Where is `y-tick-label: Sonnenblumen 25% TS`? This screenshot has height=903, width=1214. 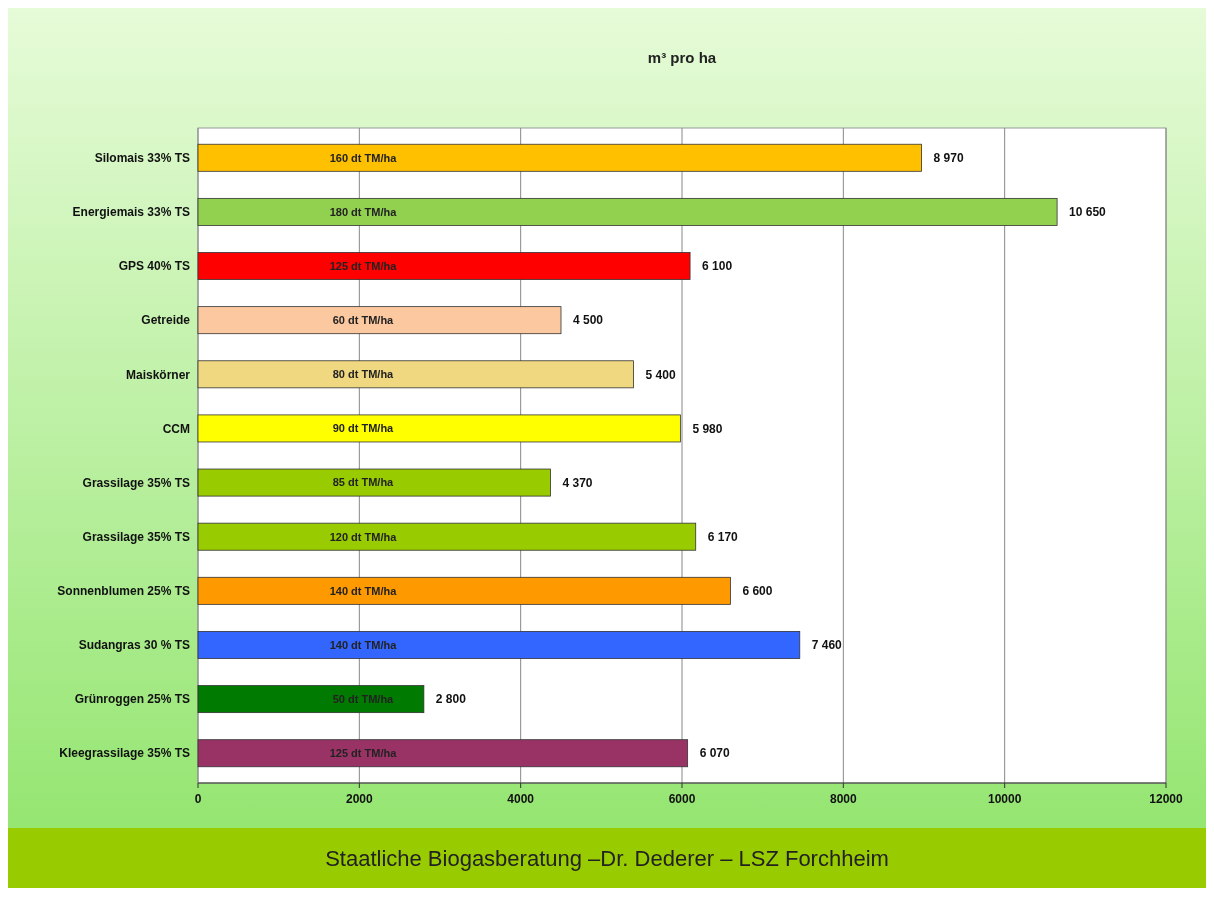 y-tick-label: Sonnenblumen 25% TS is located at coordinates (123, 591).